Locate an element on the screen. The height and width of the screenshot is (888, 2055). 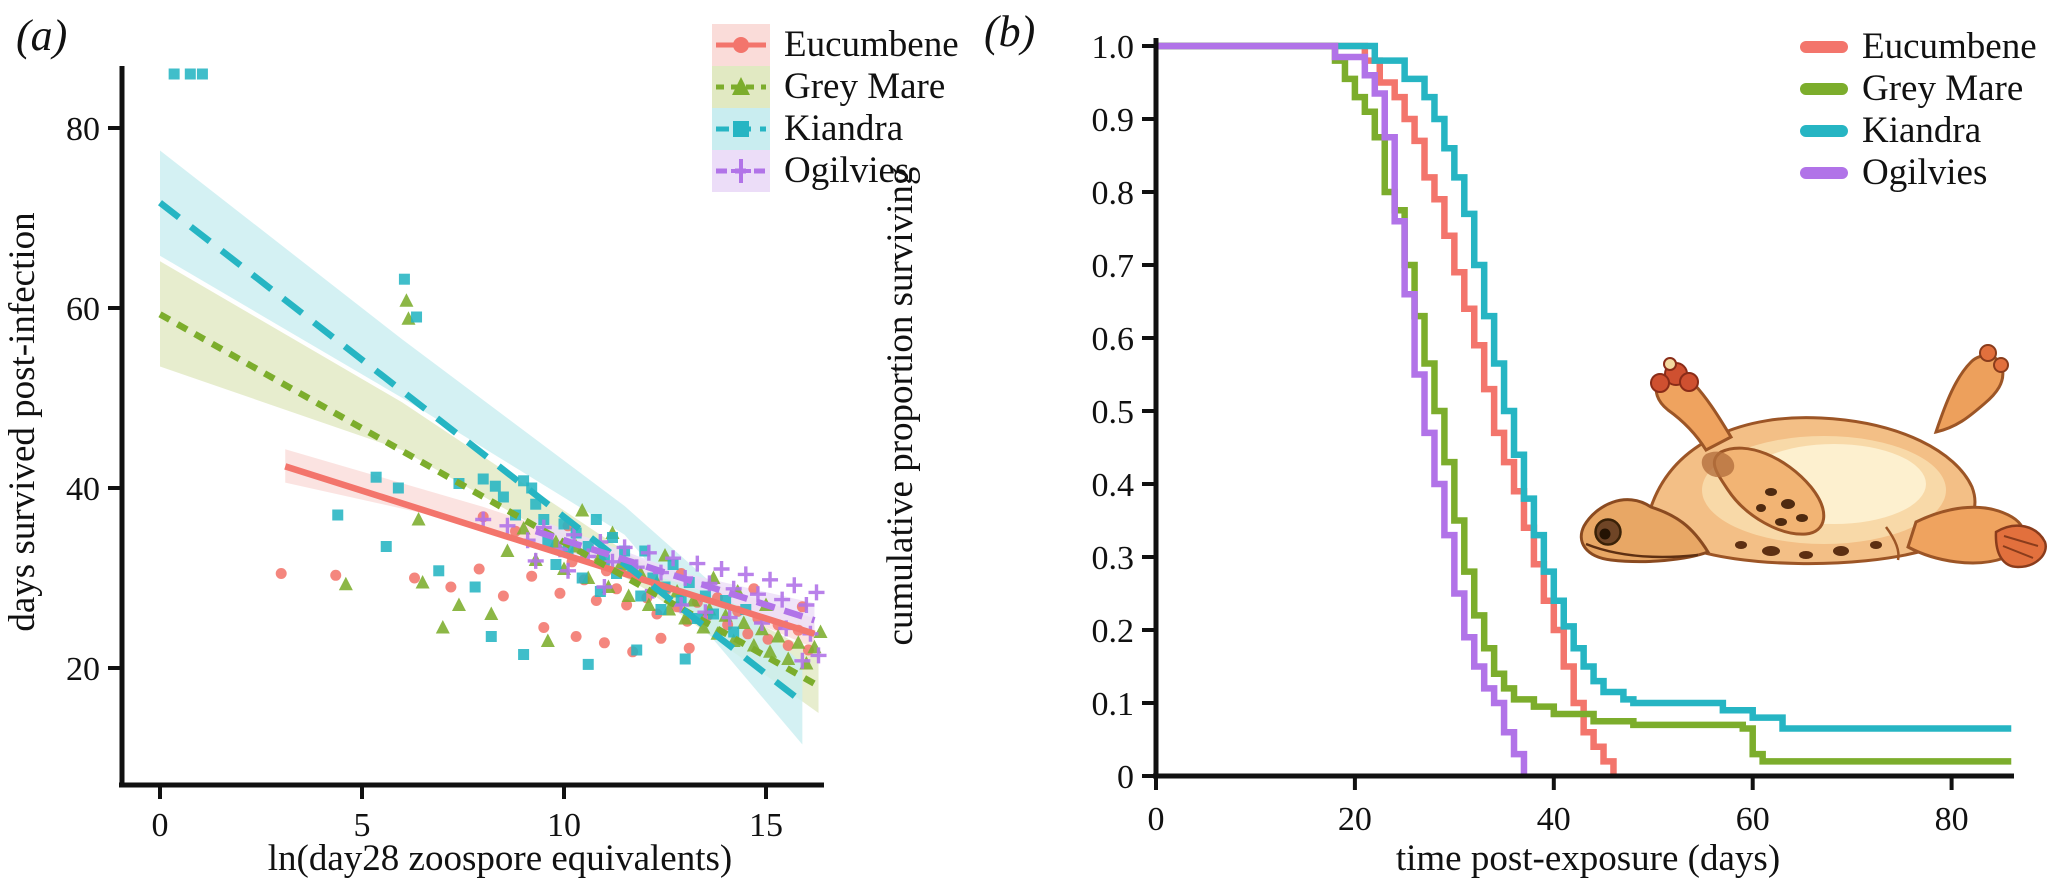
ogilvies-line-marker-key-icon is located at coordinates (741, 171).